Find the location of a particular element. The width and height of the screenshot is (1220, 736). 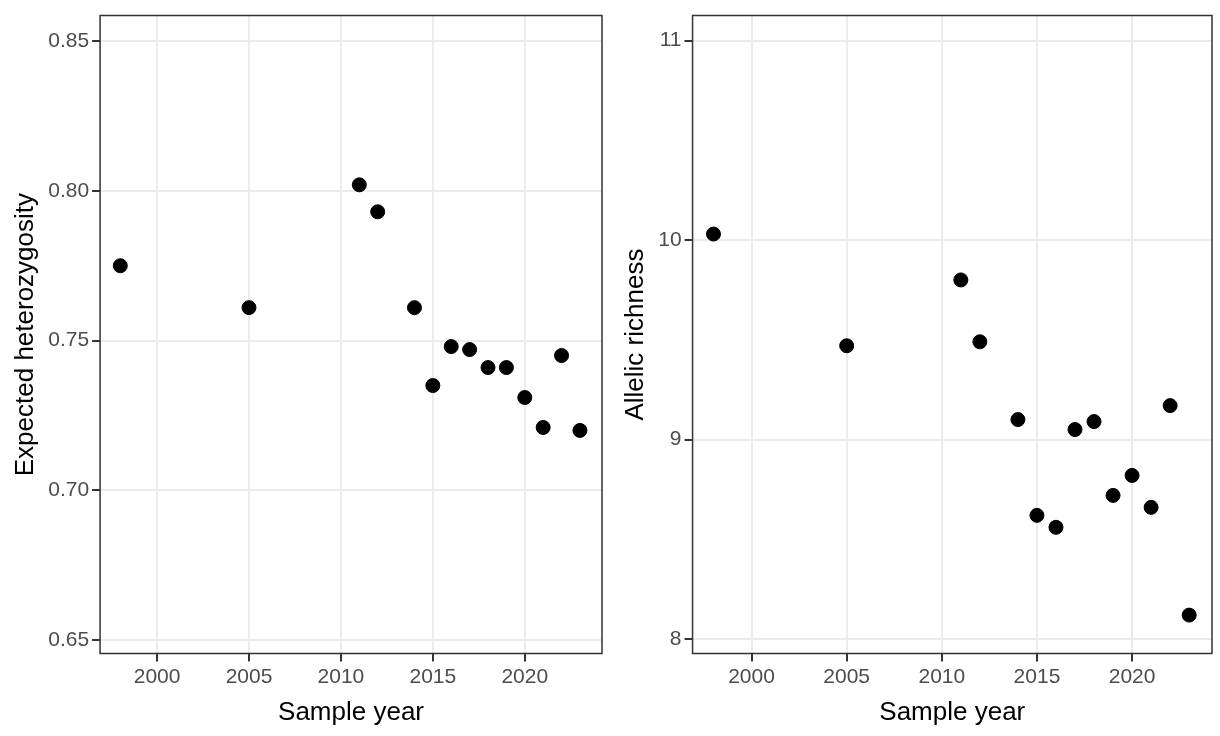

y-tick-label: 8 is located at coordinates (675, 637).